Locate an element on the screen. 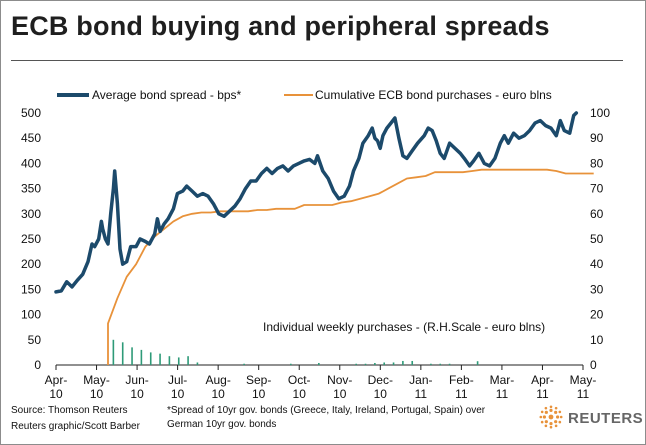 The width and height of the screenshot is (646, 445). x-tick-label: Aug- is located at coordinates (217, 380).